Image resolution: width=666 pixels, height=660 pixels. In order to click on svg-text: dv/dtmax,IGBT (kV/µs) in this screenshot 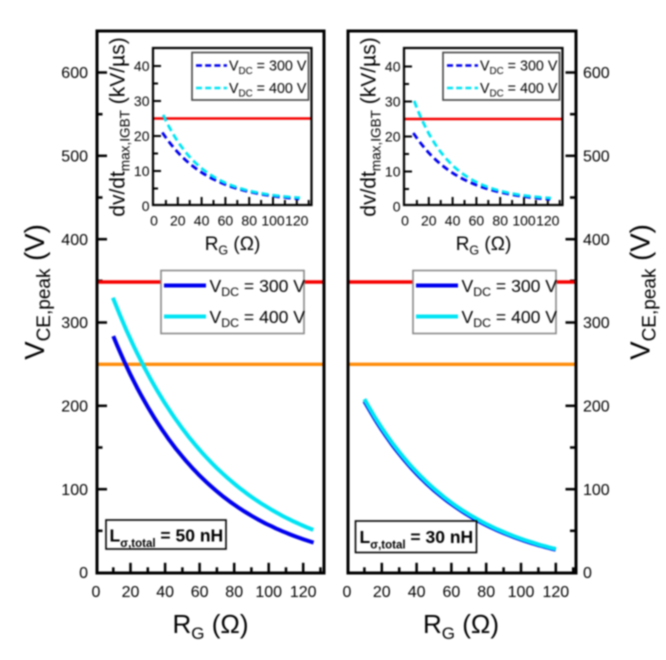, I will do `click(371, 126)`.